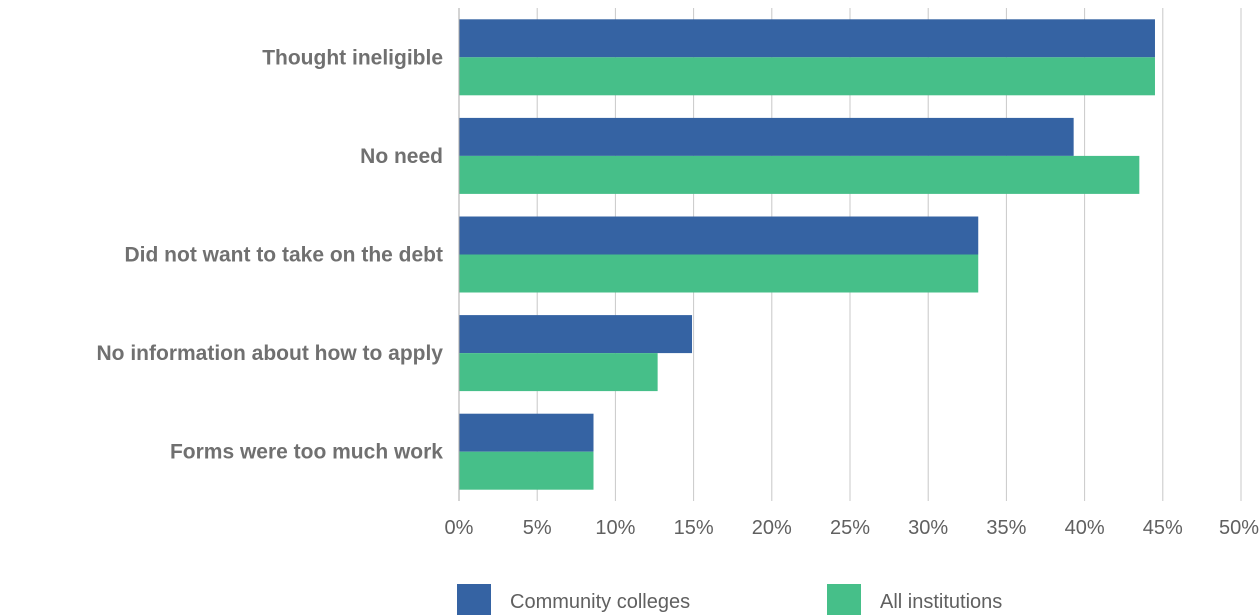  Describe the element at coordinates (1085, 528) in the screenshot. I see `x-tick-label: 40%` at that location.